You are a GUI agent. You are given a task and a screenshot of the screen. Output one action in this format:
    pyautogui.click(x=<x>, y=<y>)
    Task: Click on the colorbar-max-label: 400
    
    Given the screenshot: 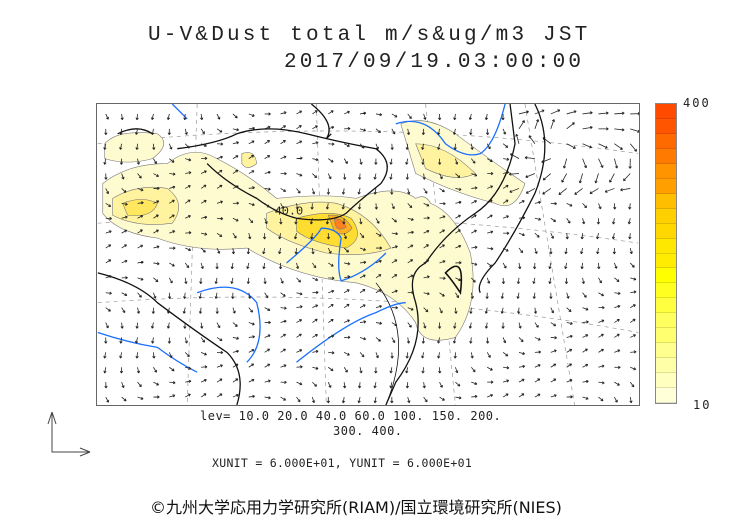 What is the action you would take?
    pyautogui.click(x=697, y=103)
    